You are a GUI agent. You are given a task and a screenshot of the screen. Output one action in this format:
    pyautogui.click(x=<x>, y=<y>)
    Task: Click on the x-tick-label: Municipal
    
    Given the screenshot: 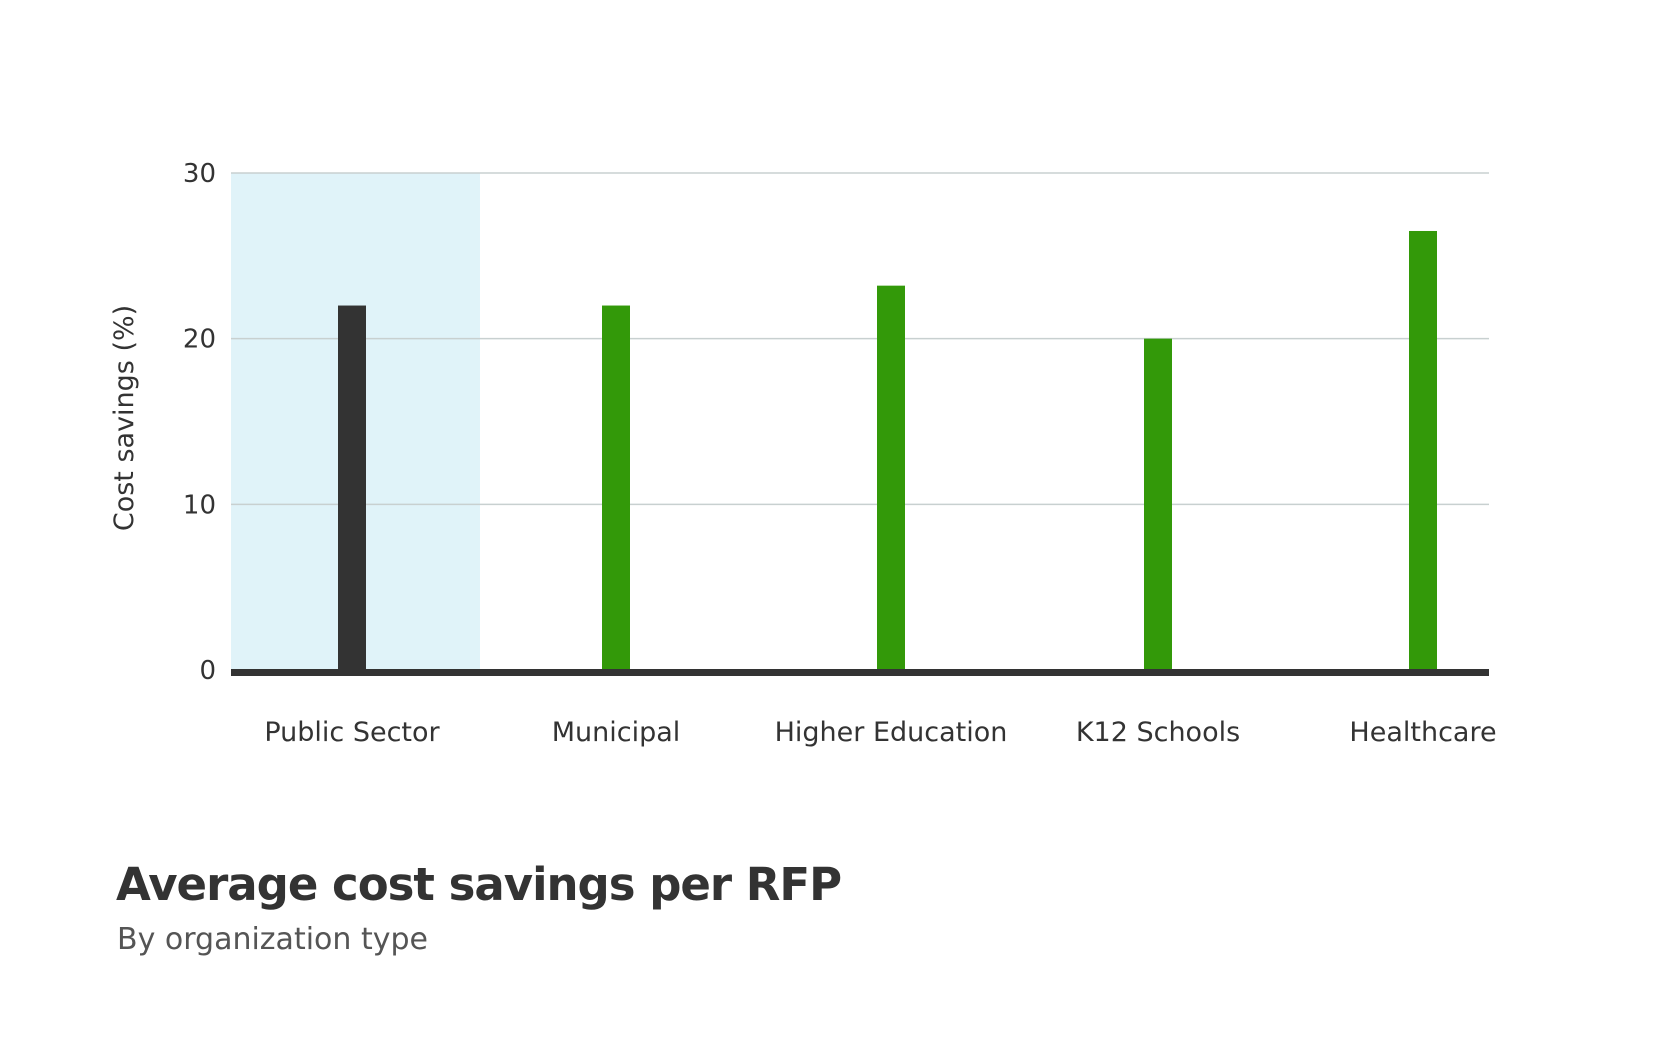 What is the action you would take?
    pyautogui.click(x=616, y=732)
    